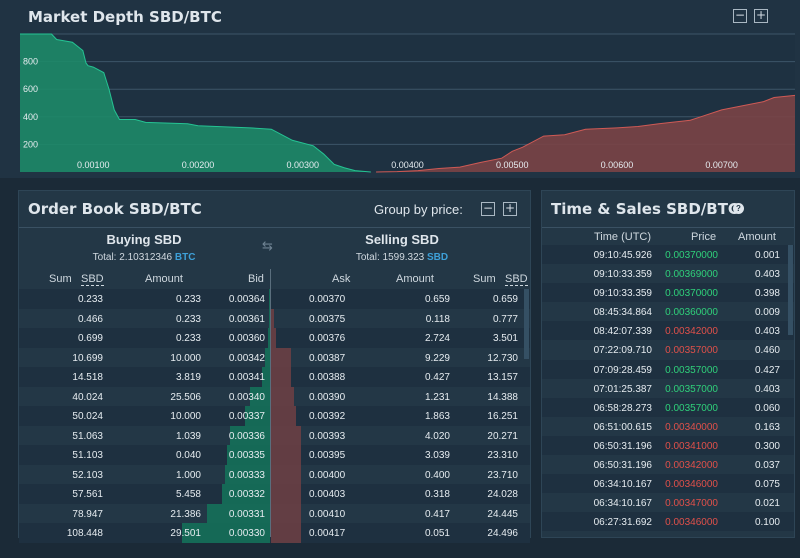 This screenshot has height=558, width=800. Describe the element at coordinates (185, 397) in the screenshot. I see `bid-amount: 25.506` at that location.